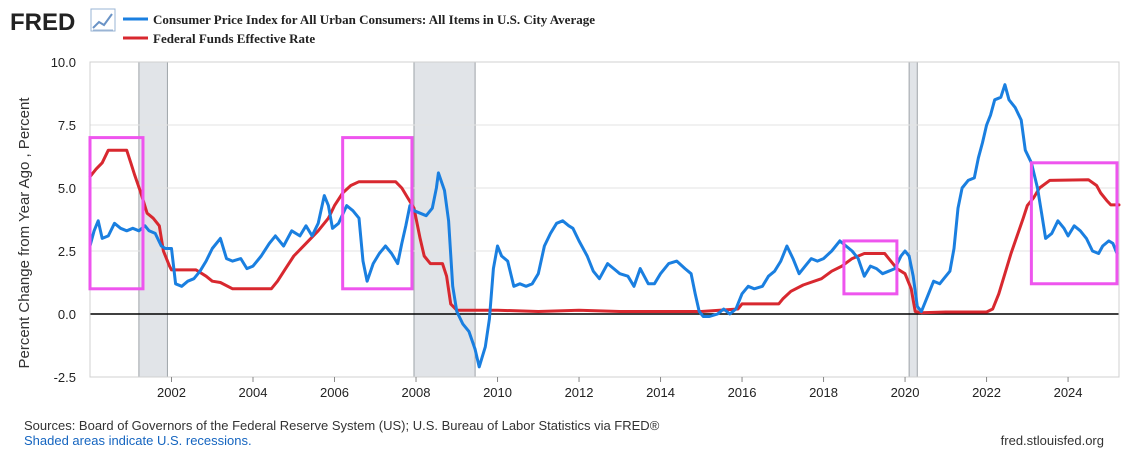 The height and width of the screenshot is (450, 1140). Describe the element at coordinates (171, 392) in the screenshot. I see `x-tick-label: 2002` at that location.